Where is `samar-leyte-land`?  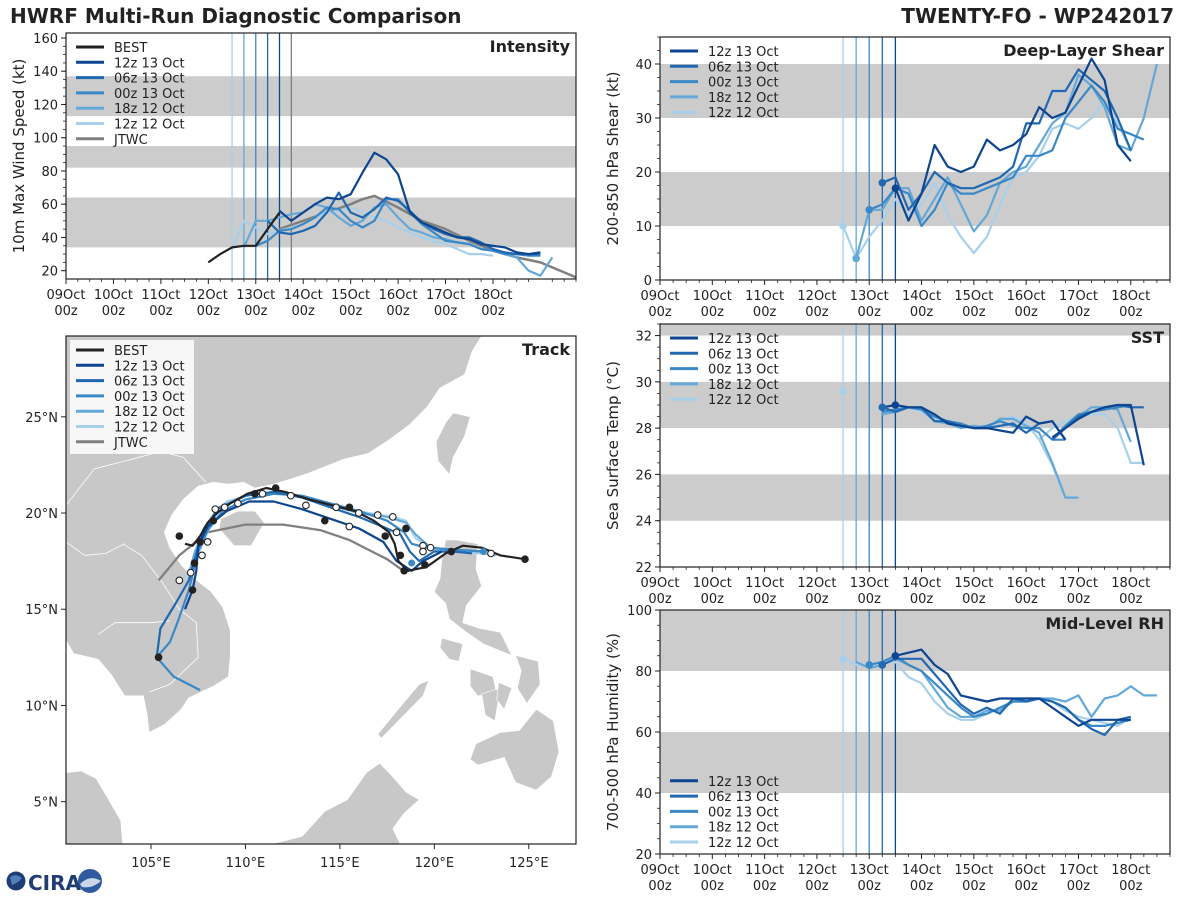 samar-leyte-land is located at coordinates (528, 679).